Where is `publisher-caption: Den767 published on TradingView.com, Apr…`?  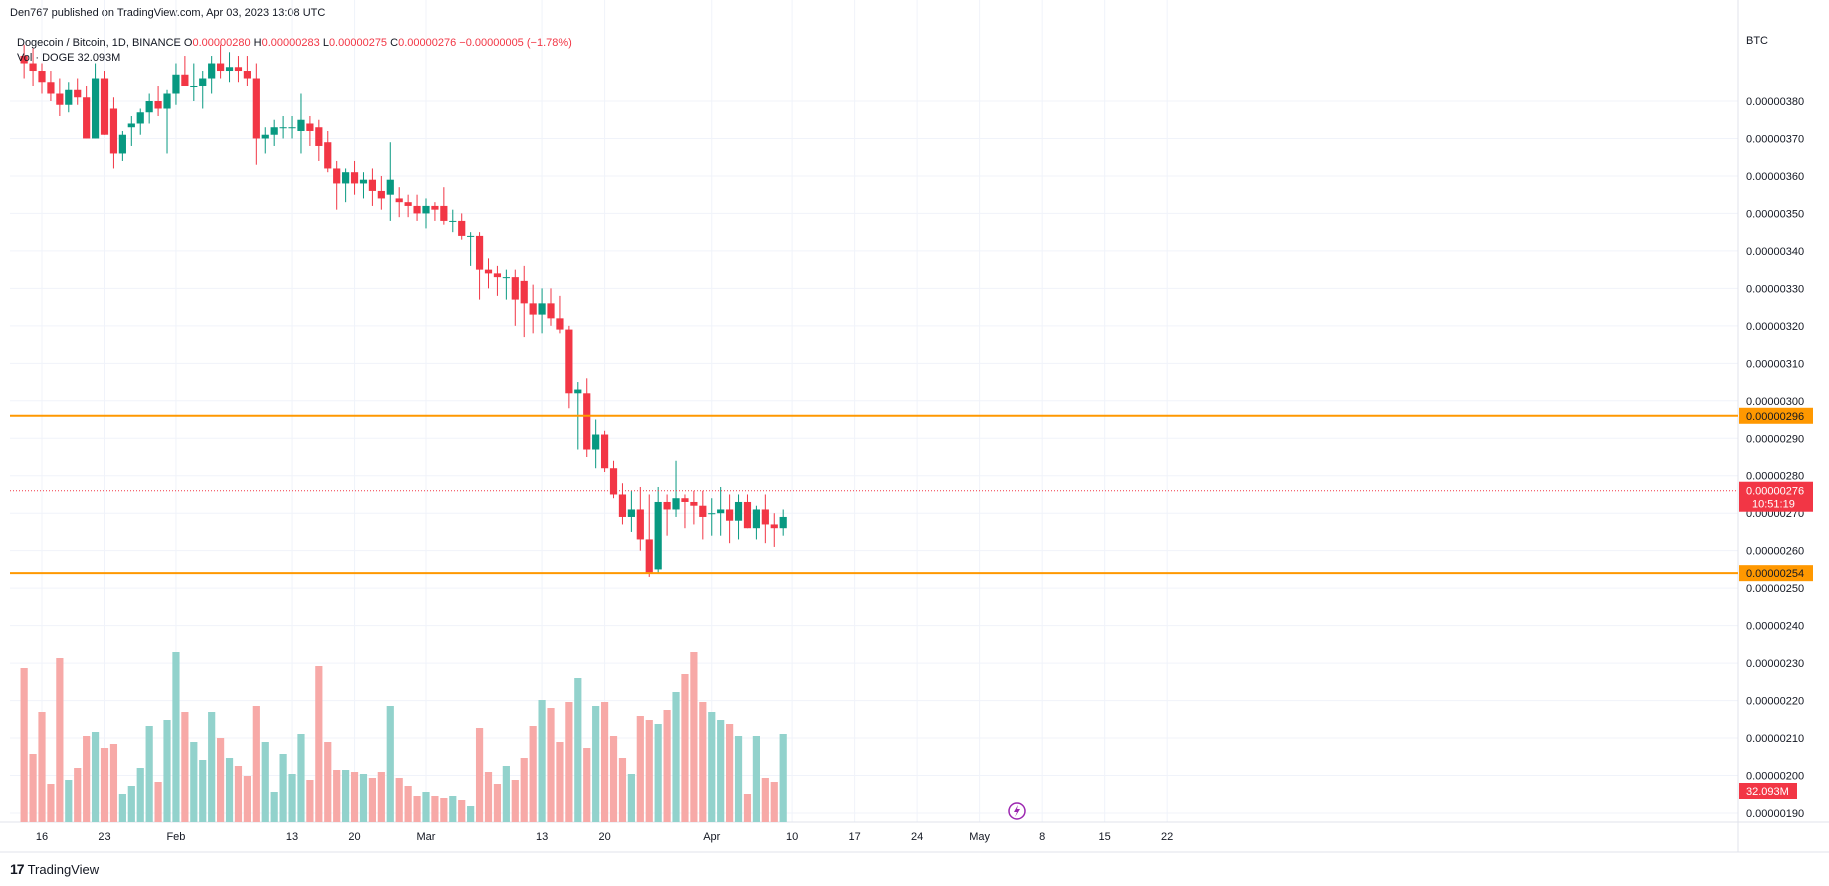
publisher-caption: Den767 published on TradingView.com, Apr… is located at coordinates (168, 13).